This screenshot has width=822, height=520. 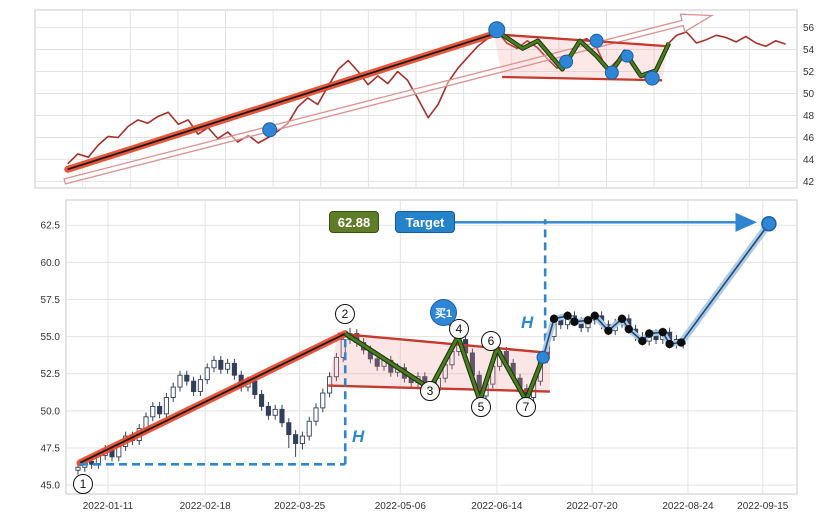 What do you see at coordinates (206, 506) in the screenshot?
I see `date-tick-label: 2022-02-18` at bounding box center [206, 506].